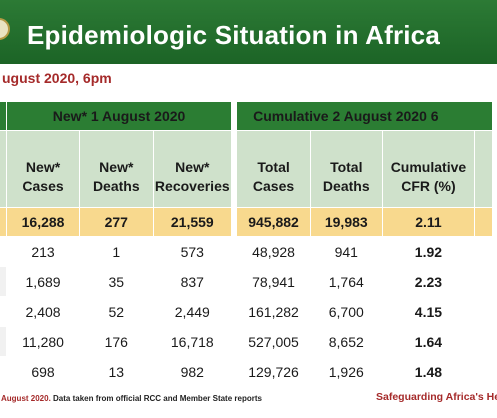 The width and height of the screenshot is (497, 418). I want to click on column-header-cumulative-cfr: Cumulative CFR (%), so click(428, 169).